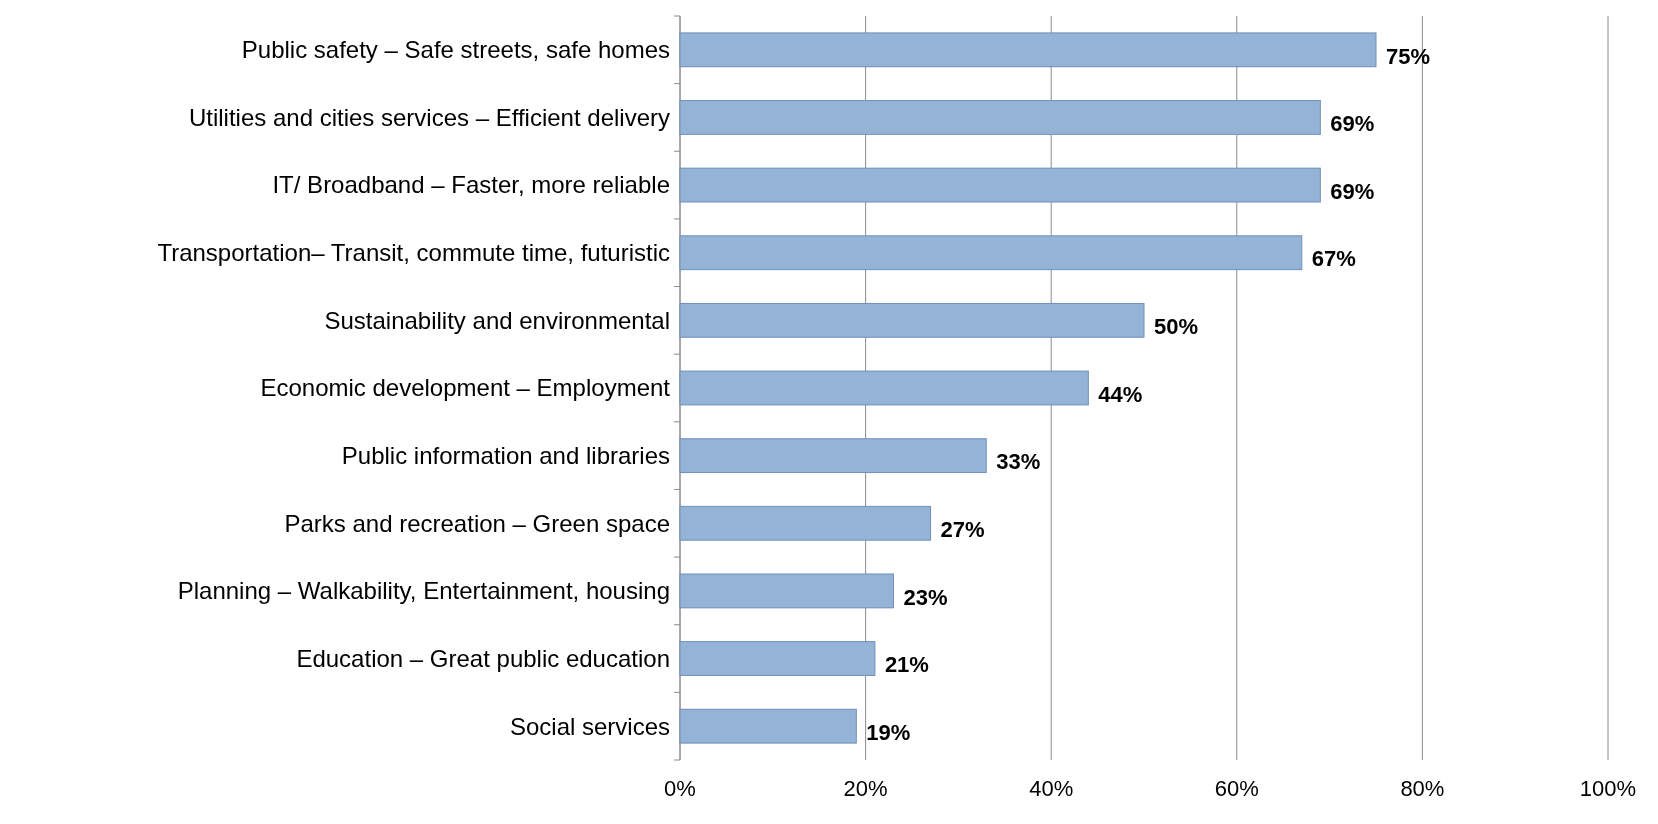 The height and width of the screenshot is (824, 1658). What do you see at coordinates (906, 665) in the screenshot?
I see `data-label: 21%` at bounding box center [906, 665].